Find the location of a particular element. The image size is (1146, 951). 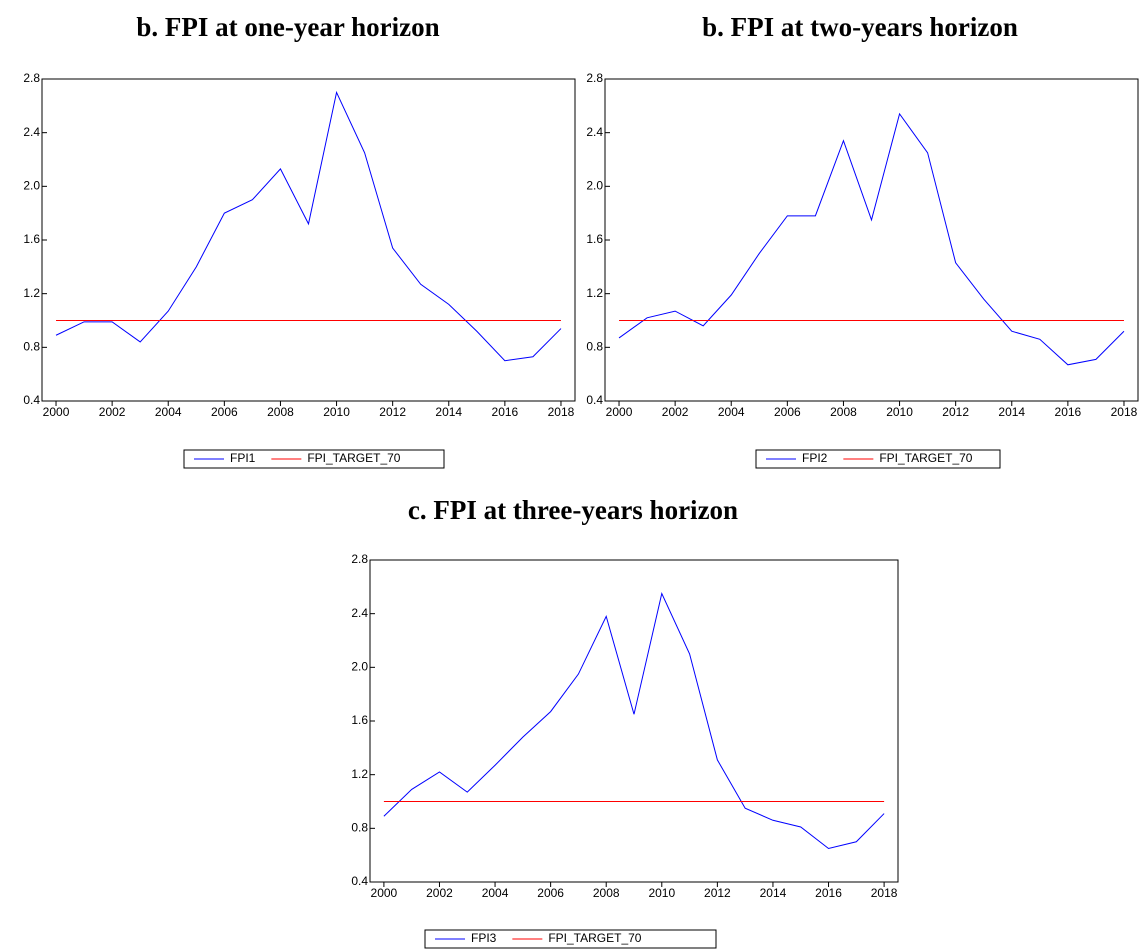

chart-title: b. FPI at one-year horizon is located at coordinates (287, 27).